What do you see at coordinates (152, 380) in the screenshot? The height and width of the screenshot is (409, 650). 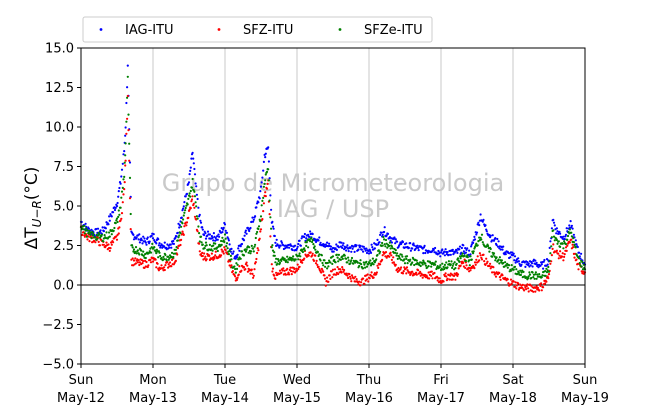 I see `x-tick-label-day: Mon` at bounding box center [152, 380].